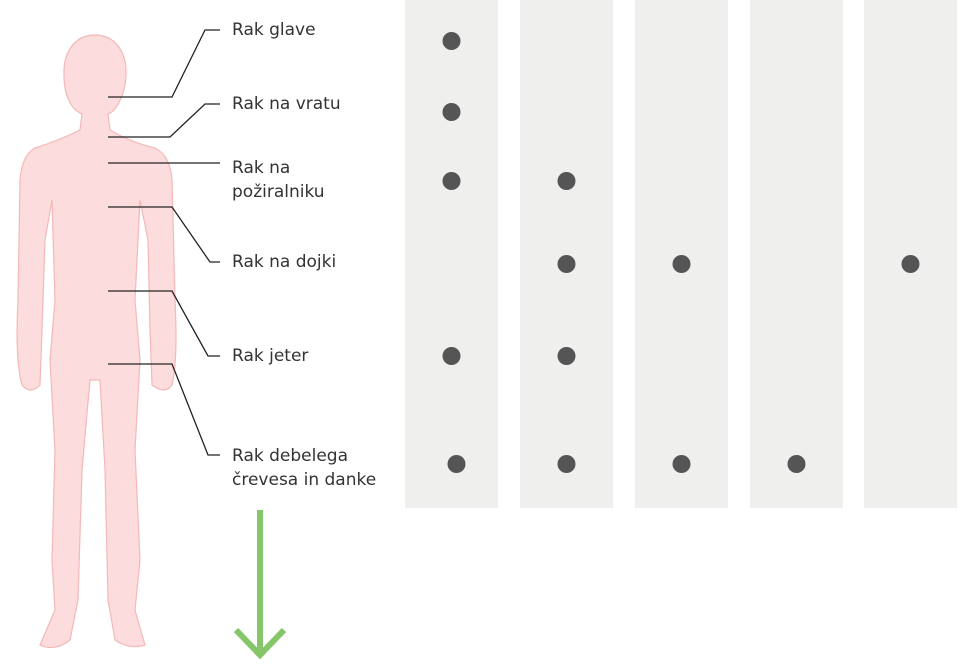  What do you see at coordinates (284, 262) in the screenshot?
I see `row-label: Rak na dojki` at bounding box center [284, 262].